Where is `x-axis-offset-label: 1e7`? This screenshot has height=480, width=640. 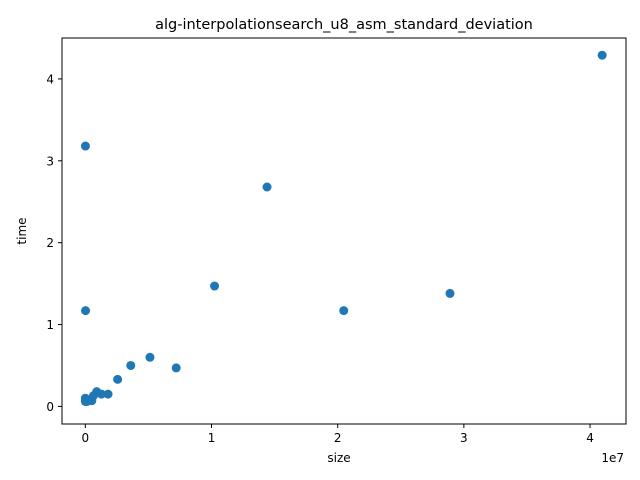
x-axis-offset-label: 1e7 is located at coordinates (612, 458).